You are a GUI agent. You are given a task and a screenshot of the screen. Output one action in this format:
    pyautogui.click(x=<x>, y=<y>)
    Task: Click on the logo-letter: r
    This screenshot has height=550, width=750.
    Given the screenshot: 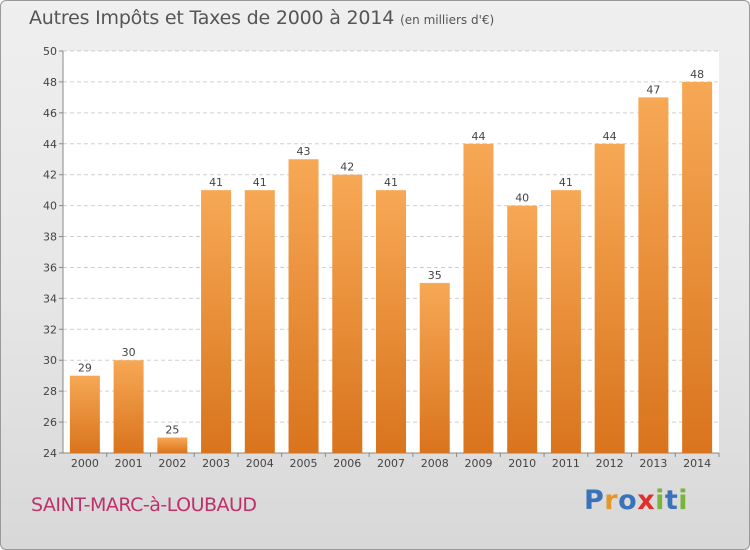 What is the action you would take?
    pyautogui.click(x=611, y=500)
    